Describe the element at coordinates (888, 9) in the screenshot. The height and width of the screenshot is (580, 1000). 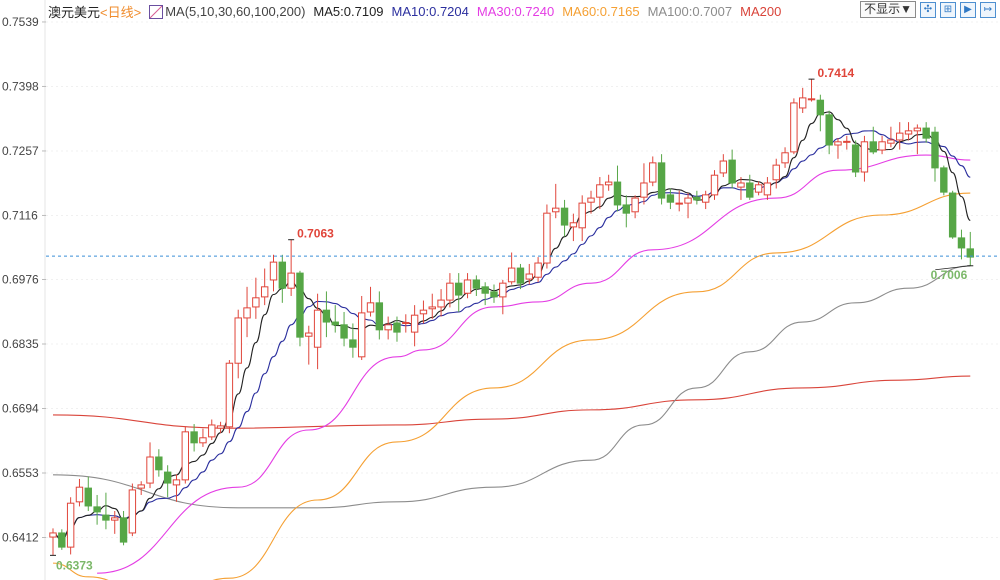
I see `display-select: 不显示▼` at that location.